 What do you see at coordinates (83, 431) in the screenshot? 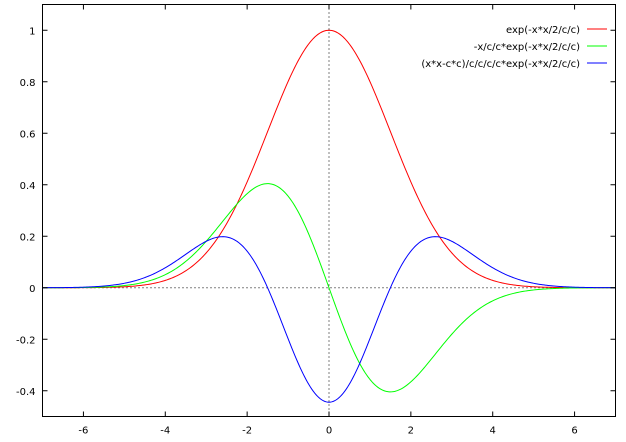
I see `x-tick-label: -6` at bounding box center [83, 431].